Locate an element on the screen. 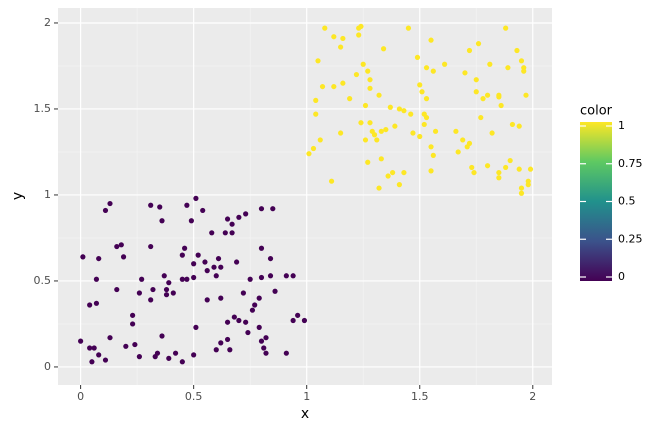 The width and height of the screenshot is (670, 430). colorbar-tick-label: 1 is located at coordinates (621, 125).